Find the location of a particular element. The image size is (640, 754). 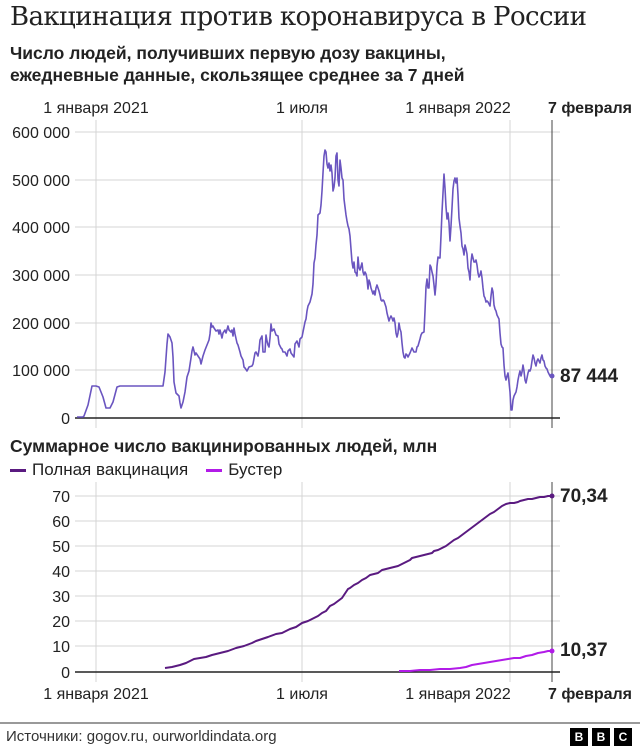

footer-divider is located at coordinates (320, 723).